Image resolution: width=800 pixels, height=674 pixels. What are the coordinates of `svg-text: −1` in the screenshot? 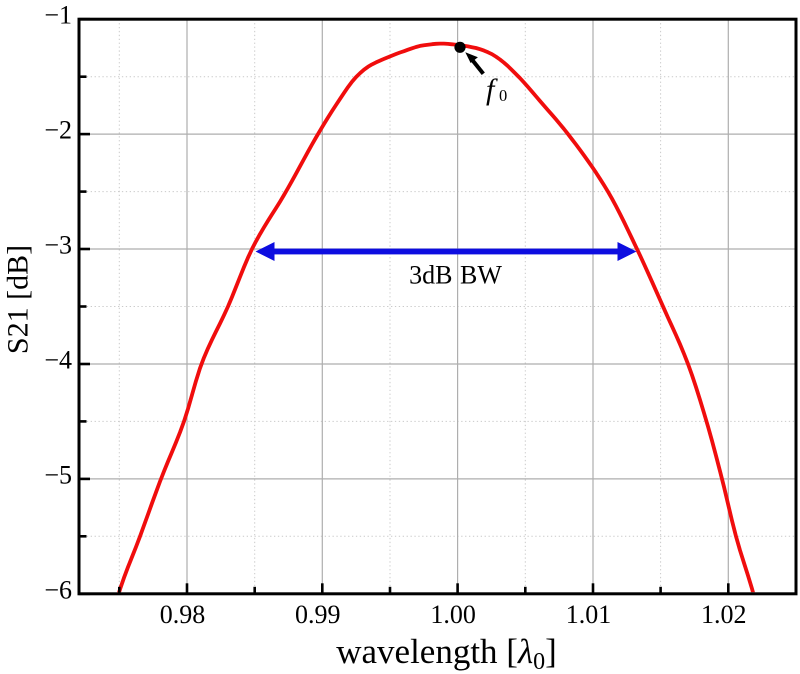 It's located at (58, 15).